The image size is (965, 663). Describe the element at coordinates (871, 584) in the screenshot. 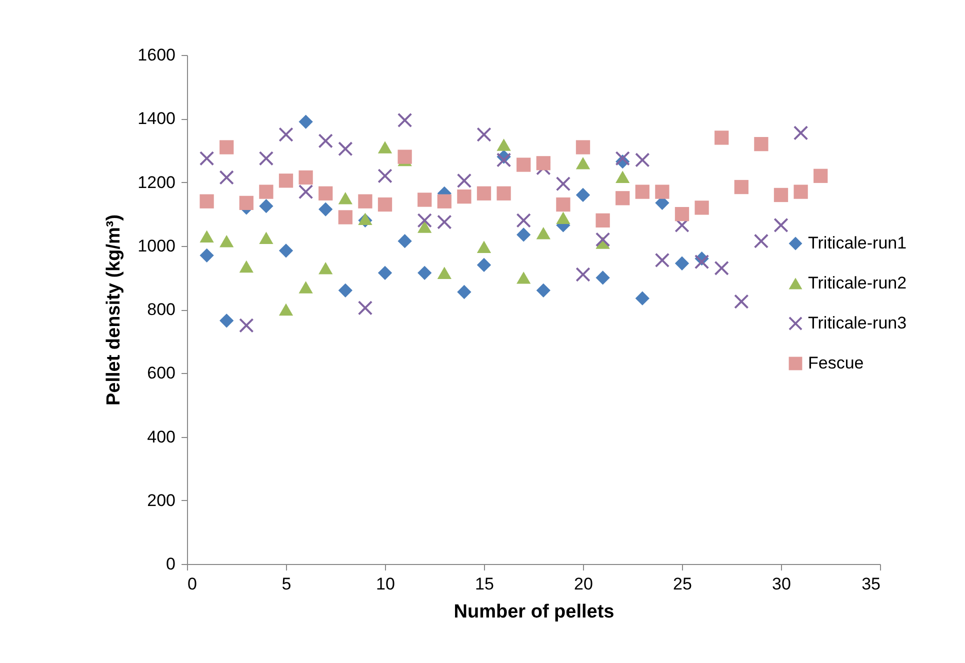

I see `x-tick-label: 35` at that location.